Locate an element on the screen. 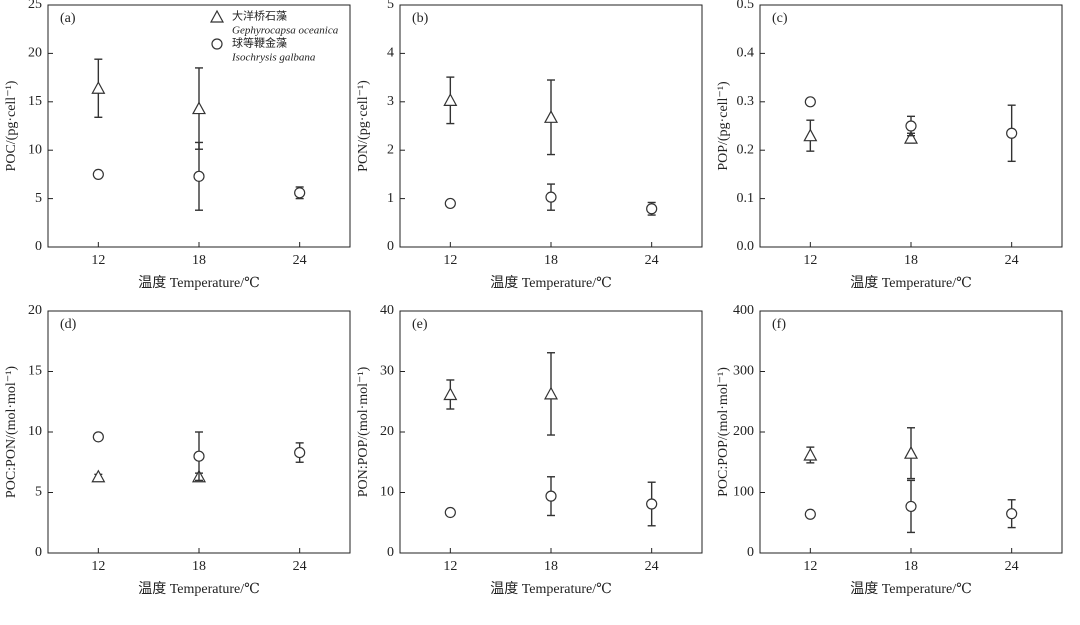  y-tick-label: 30 is located at coordinates (387, 371).